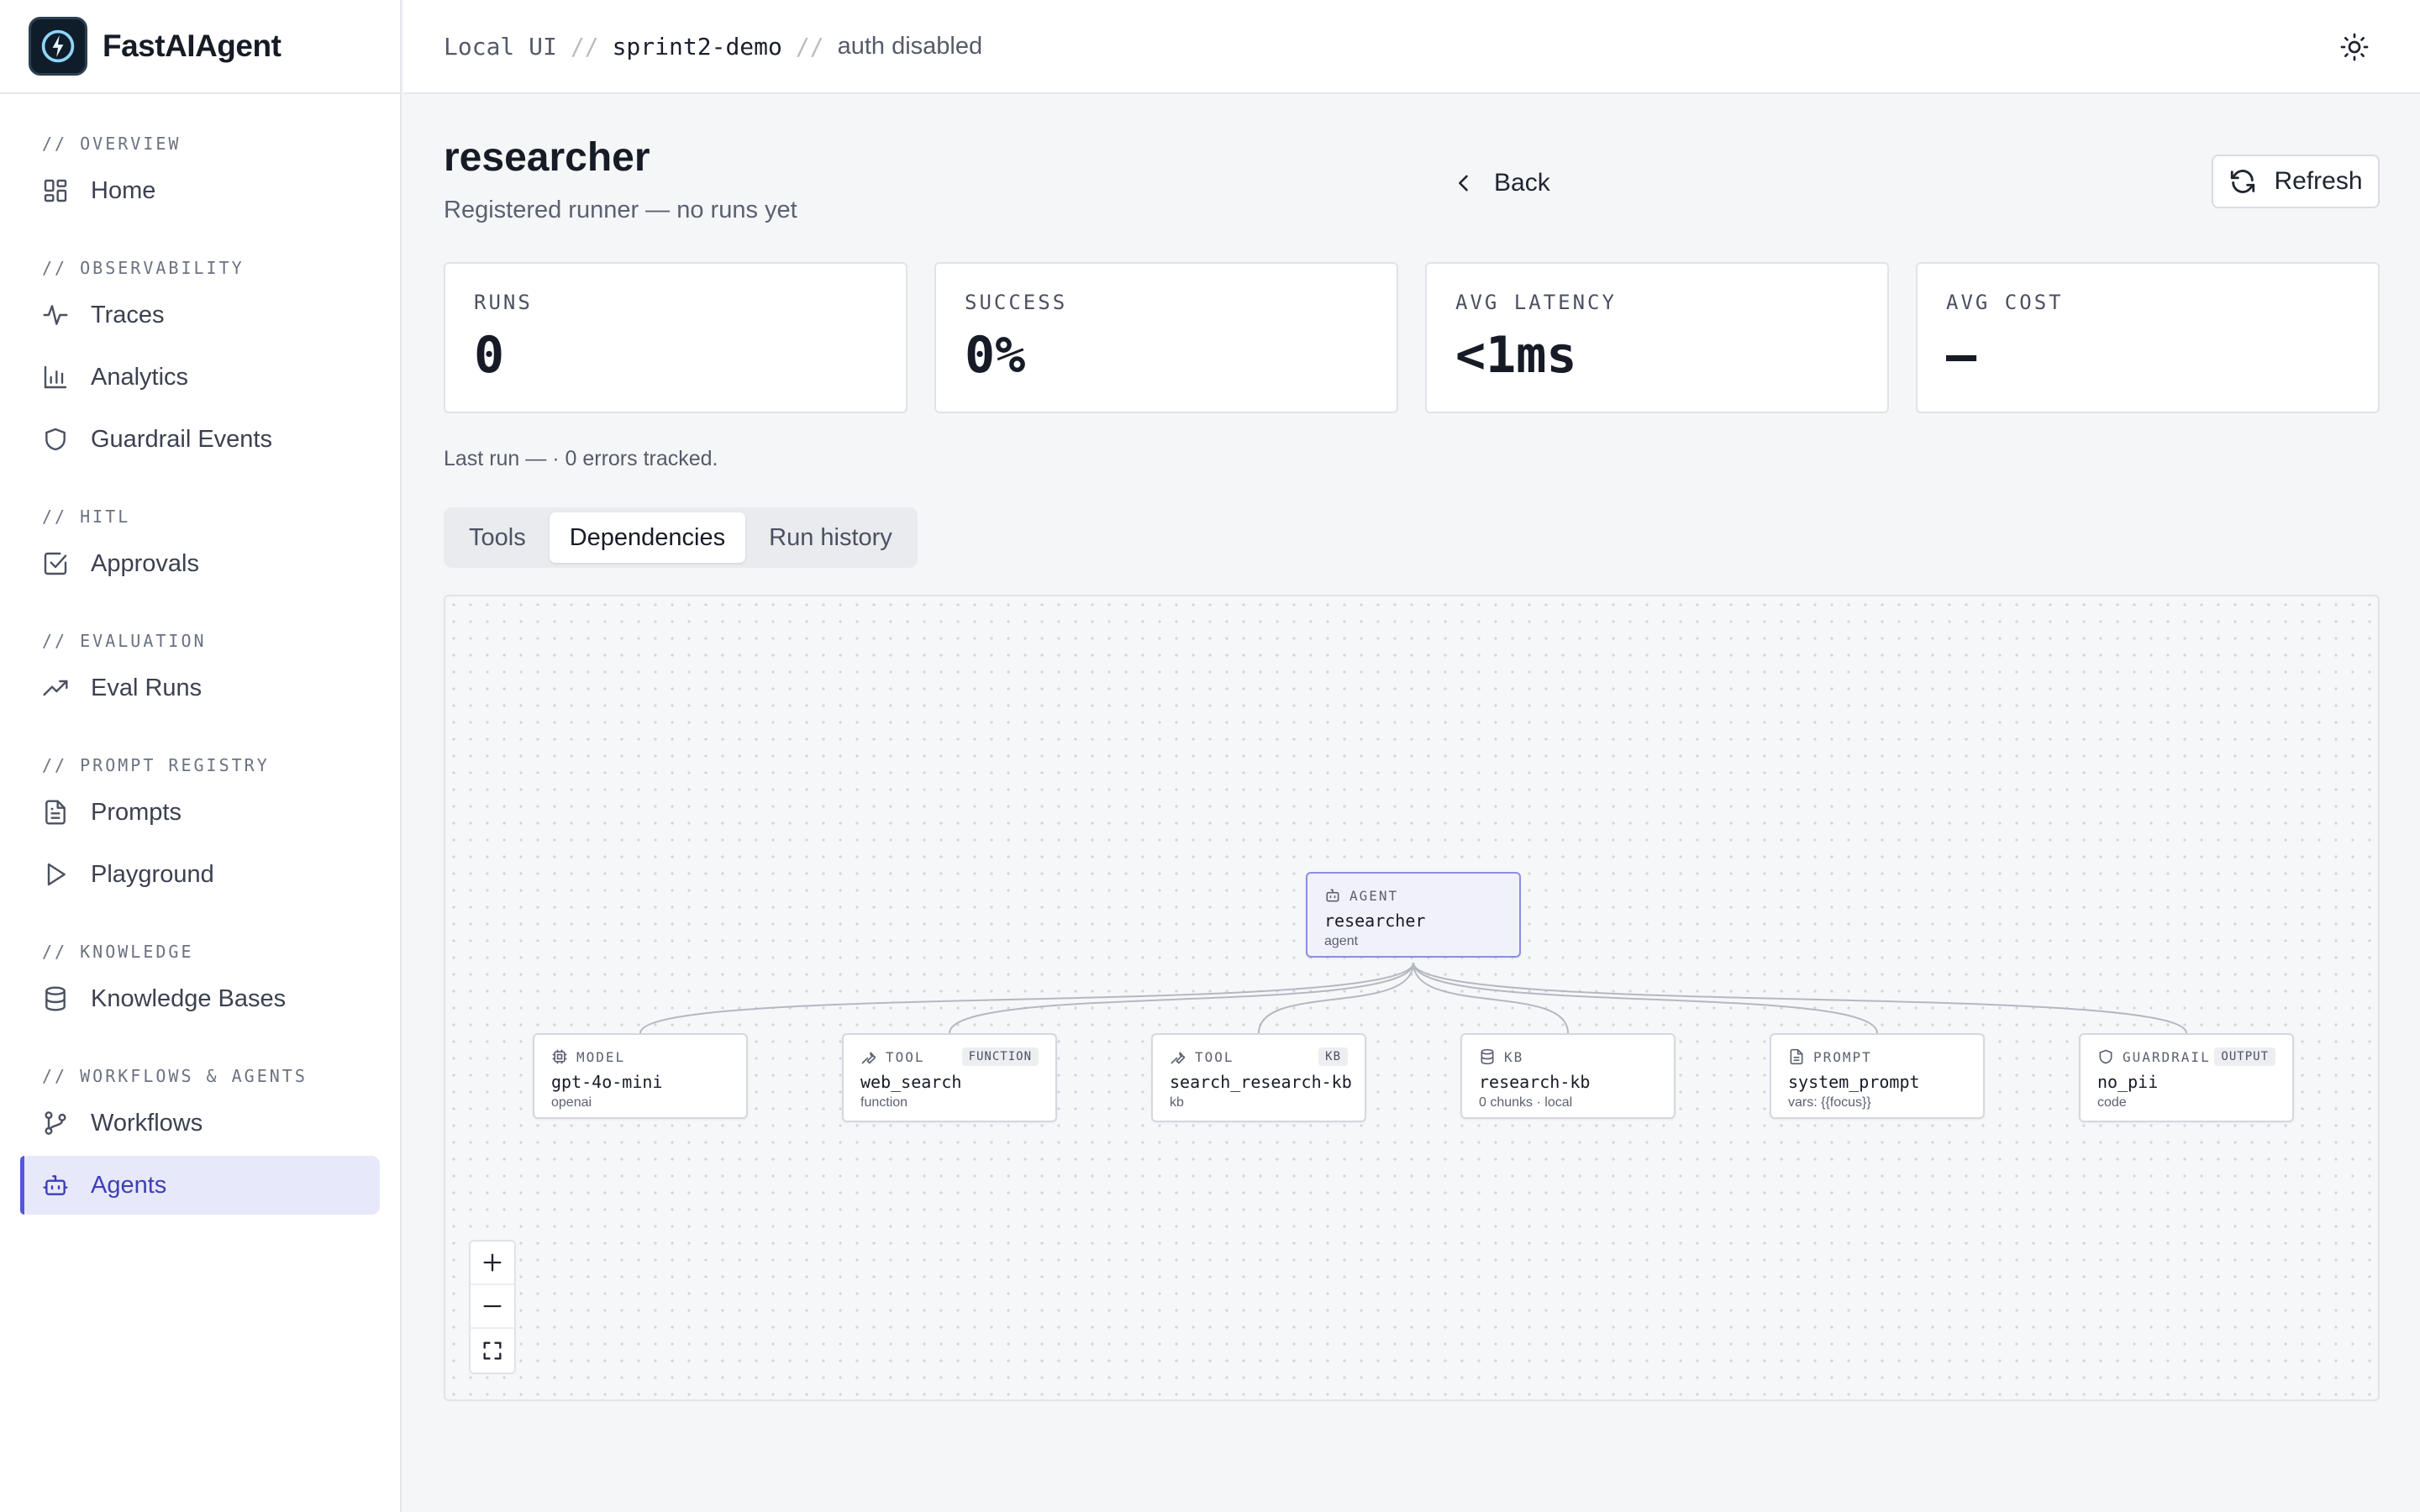  I want to click on brand-name: FastAIAgent, so click(192, 46).